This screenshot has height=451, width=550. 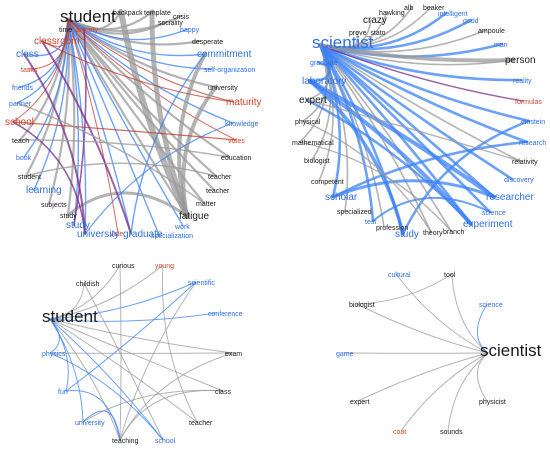 I want to click on node-label-laboratory: laboratory, so click(x=324, y=81).